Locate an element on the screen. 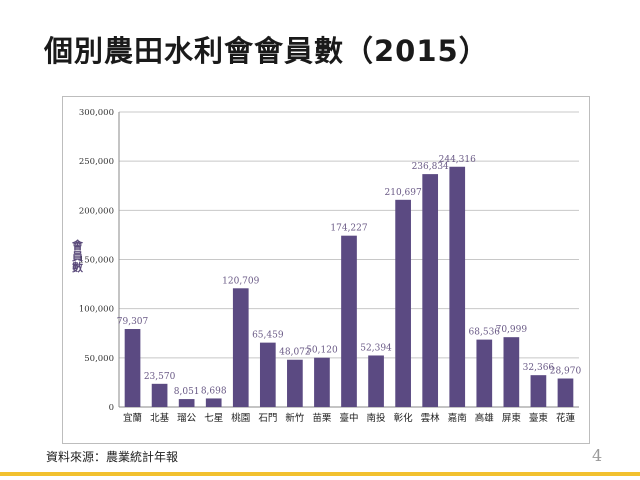  data-label: 68,536 is located at coordinates (485, 333).